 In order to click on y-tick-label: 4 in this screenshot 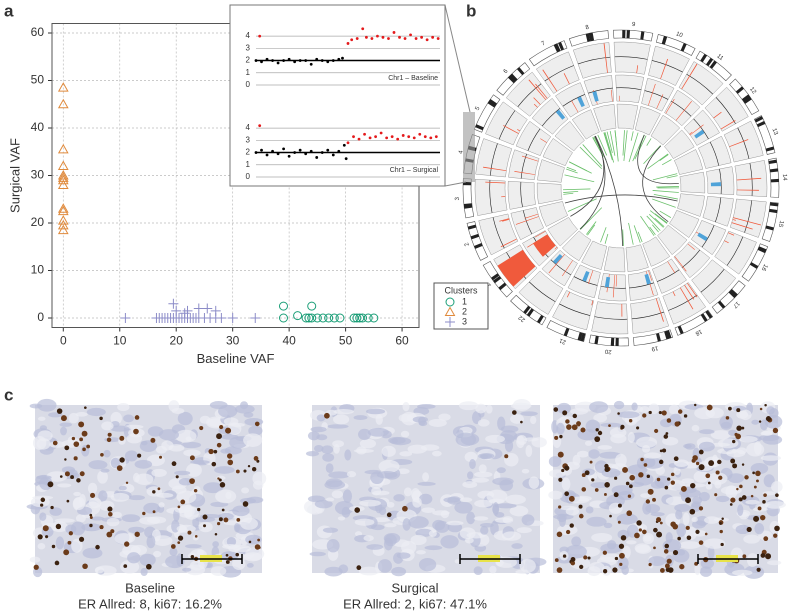, I will do `click(248, 35)`.